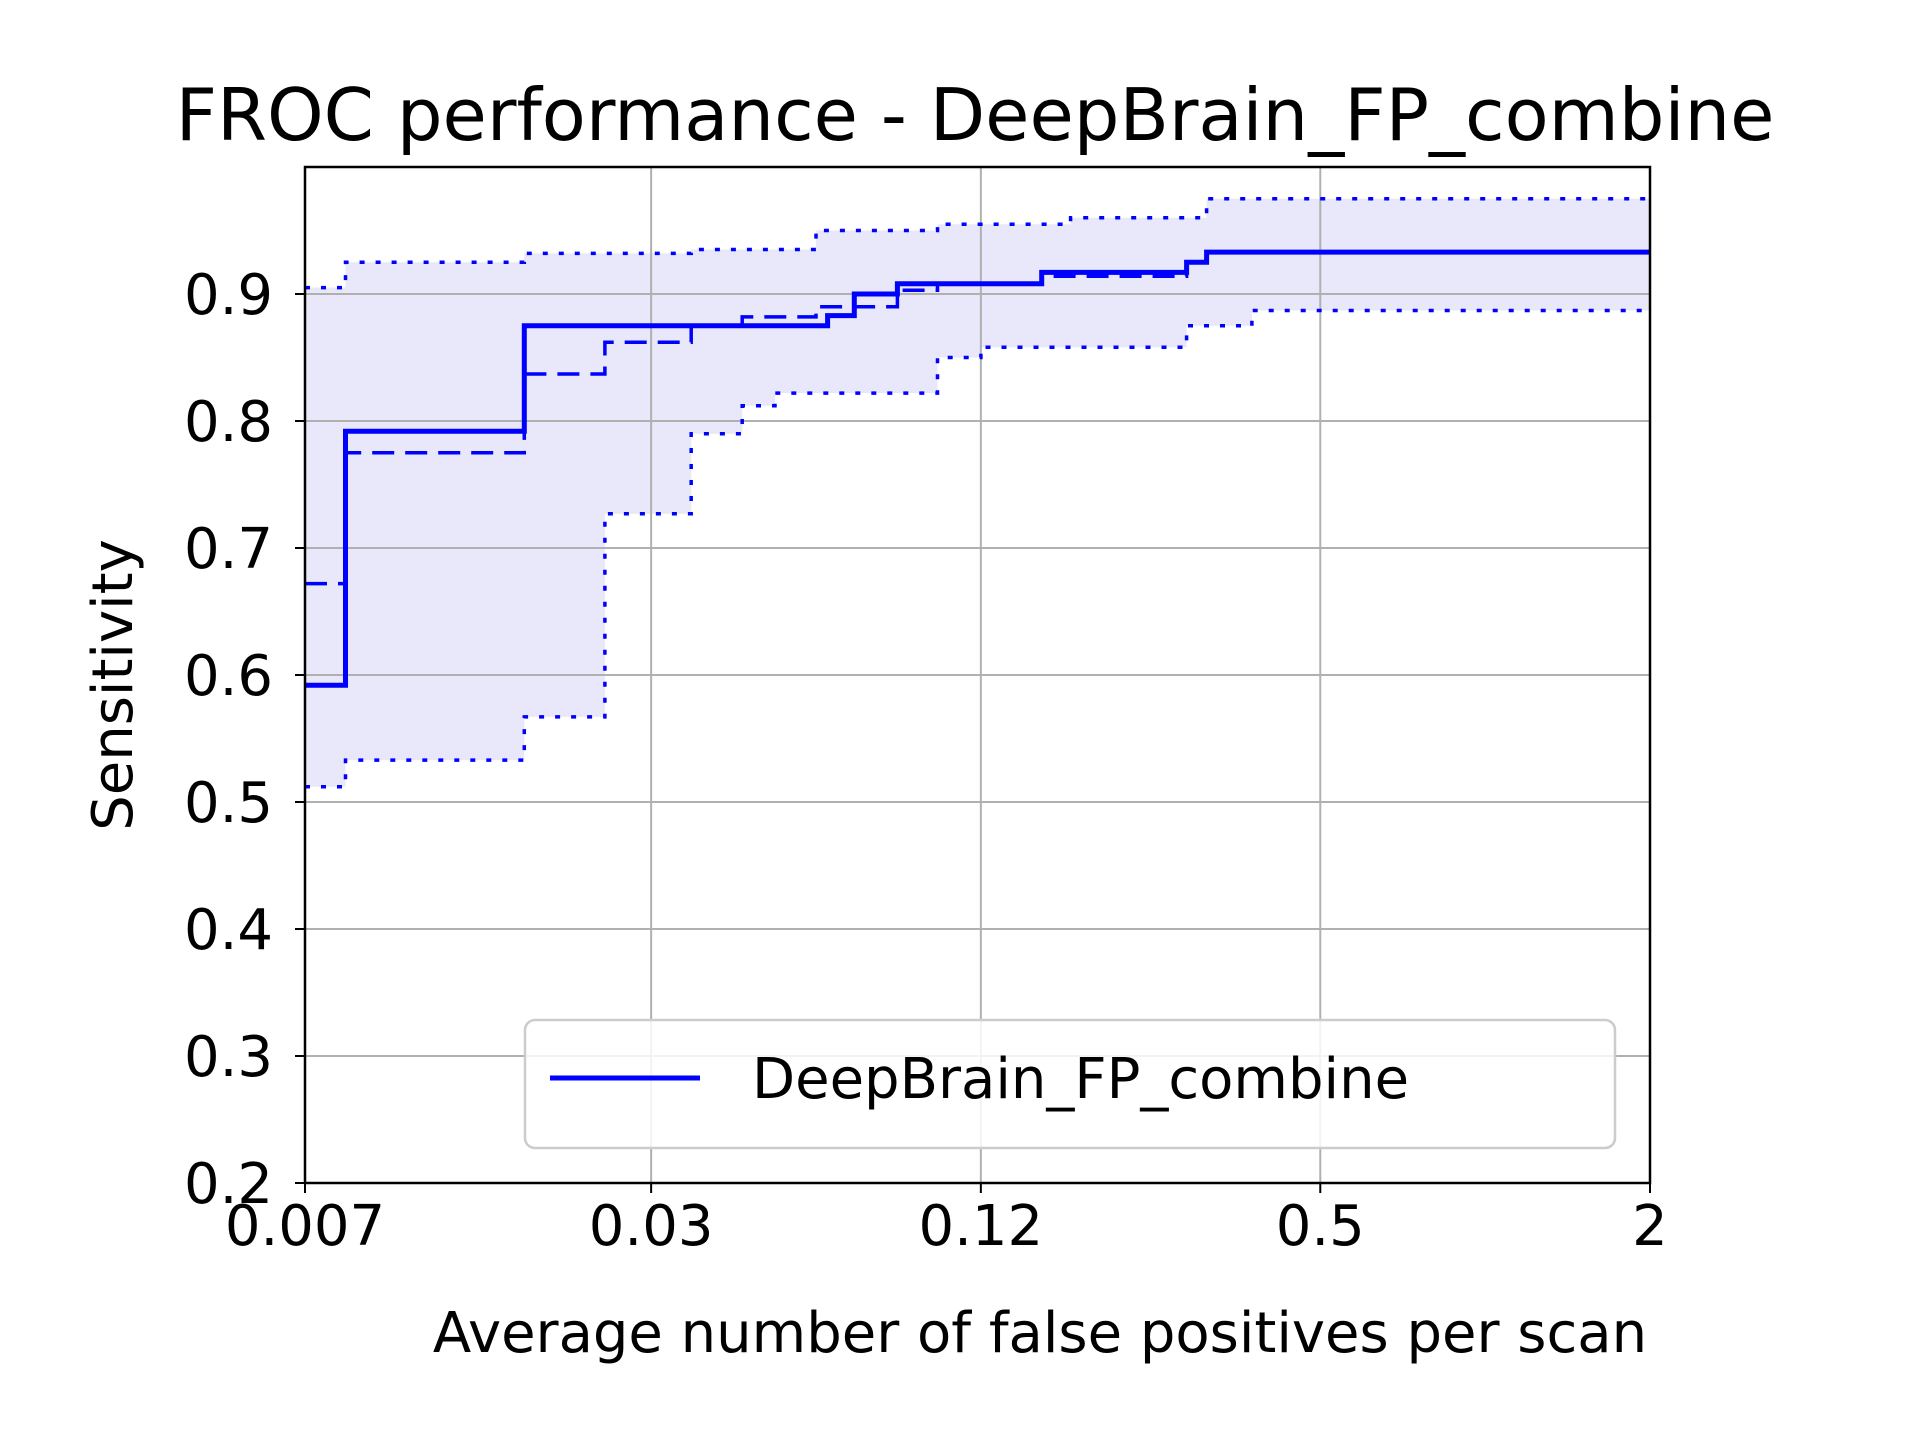 This screenshot has height=1440, width=1920. I want to click on x-ticks: 0.007 0.03 0.12 0.5 2, so click(946, 1221).